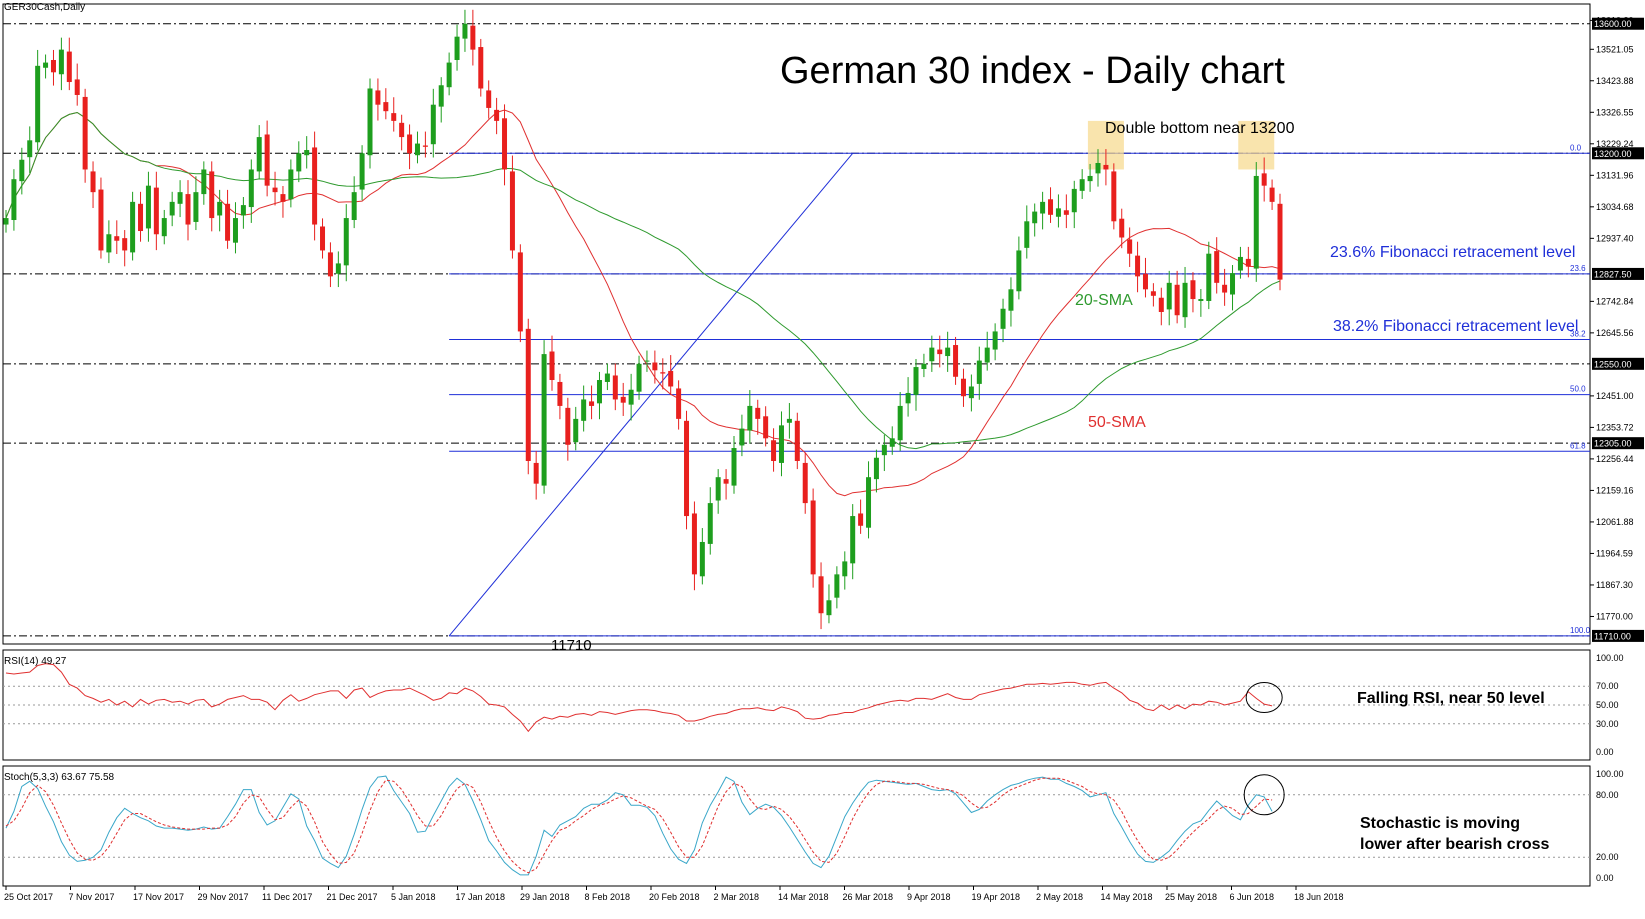 This screenshot has width=1645, height=919. I want to click on x-tick-label: 2 May 2018, so click(1059, 897).